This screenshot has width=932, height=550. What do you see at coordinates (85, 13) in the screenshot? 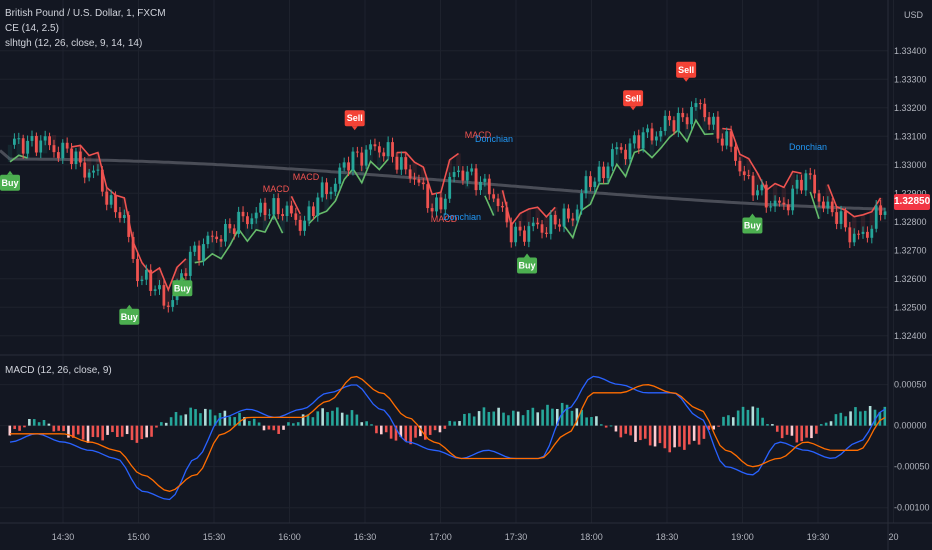
I see `legend-symbol: British Pound / U.S. Dollar, 1, FXCM` at bounding box center [85, 13].